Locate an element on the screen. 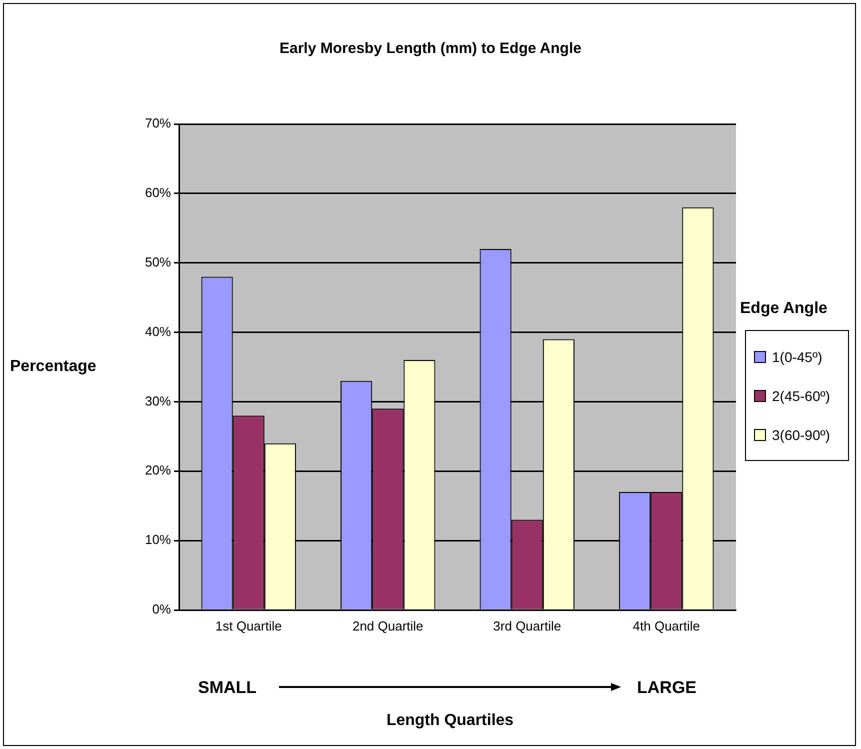 This screenshot has height=749, width=861. legend-label: 2(45-60º) is located at coordinates (801, 396).